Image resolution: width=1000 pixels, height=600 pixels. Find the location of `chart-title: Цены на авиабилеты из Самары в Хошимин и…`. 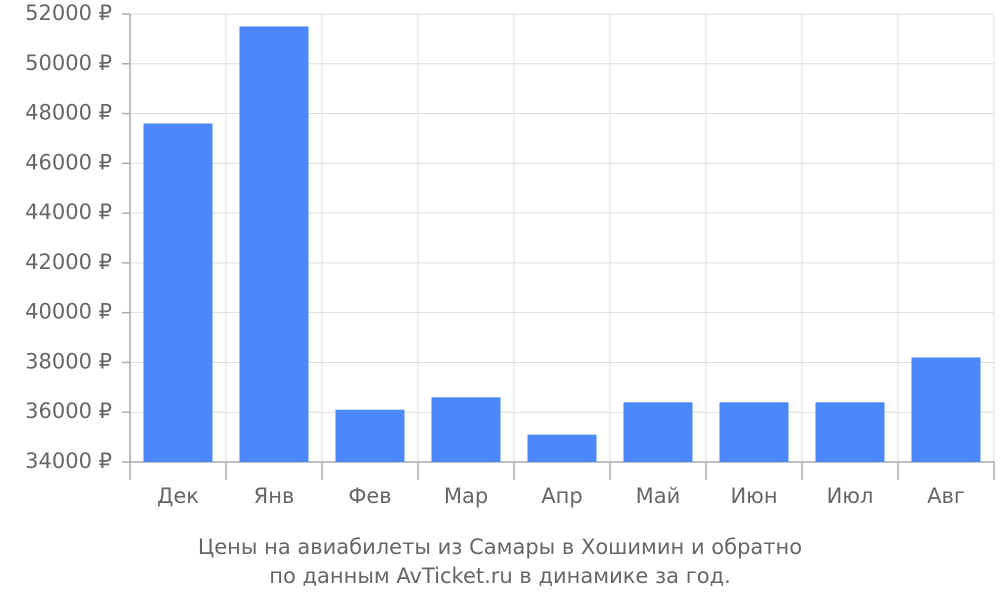

chart-title: Цены на авиабилеты из Самары в Хошимин и… is located at coordinates (500, 547).